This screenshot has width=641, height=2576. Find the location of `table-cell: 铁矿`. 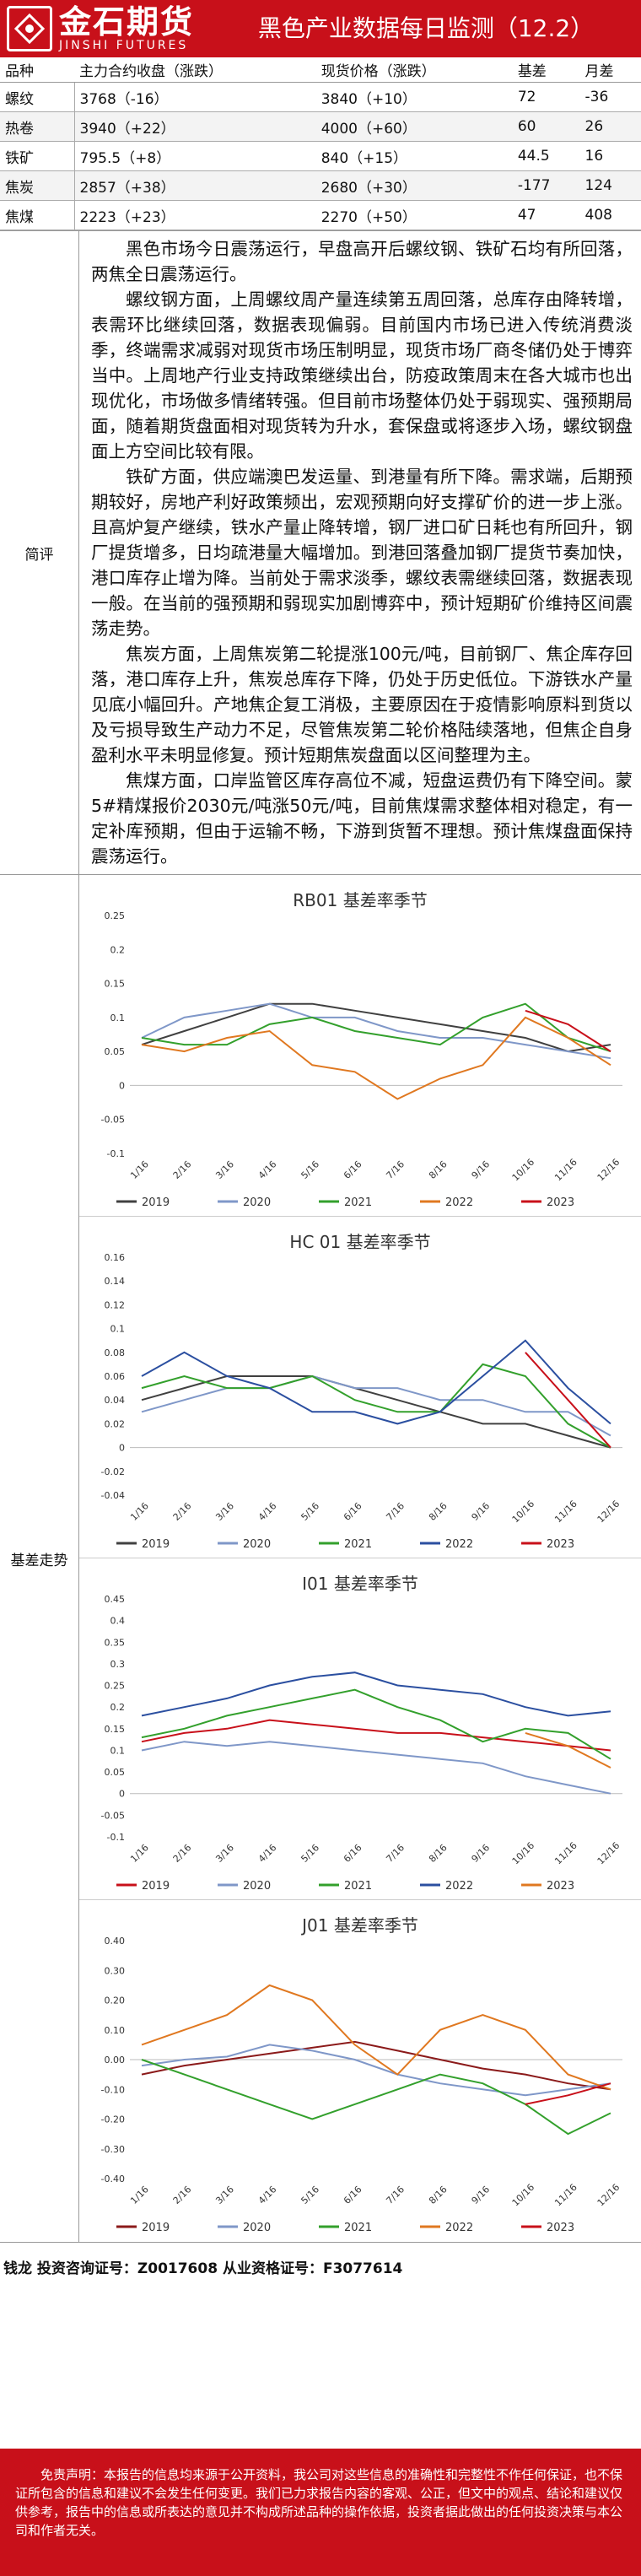

table-cell: 铁矿 is located at coordinates (38, 156).